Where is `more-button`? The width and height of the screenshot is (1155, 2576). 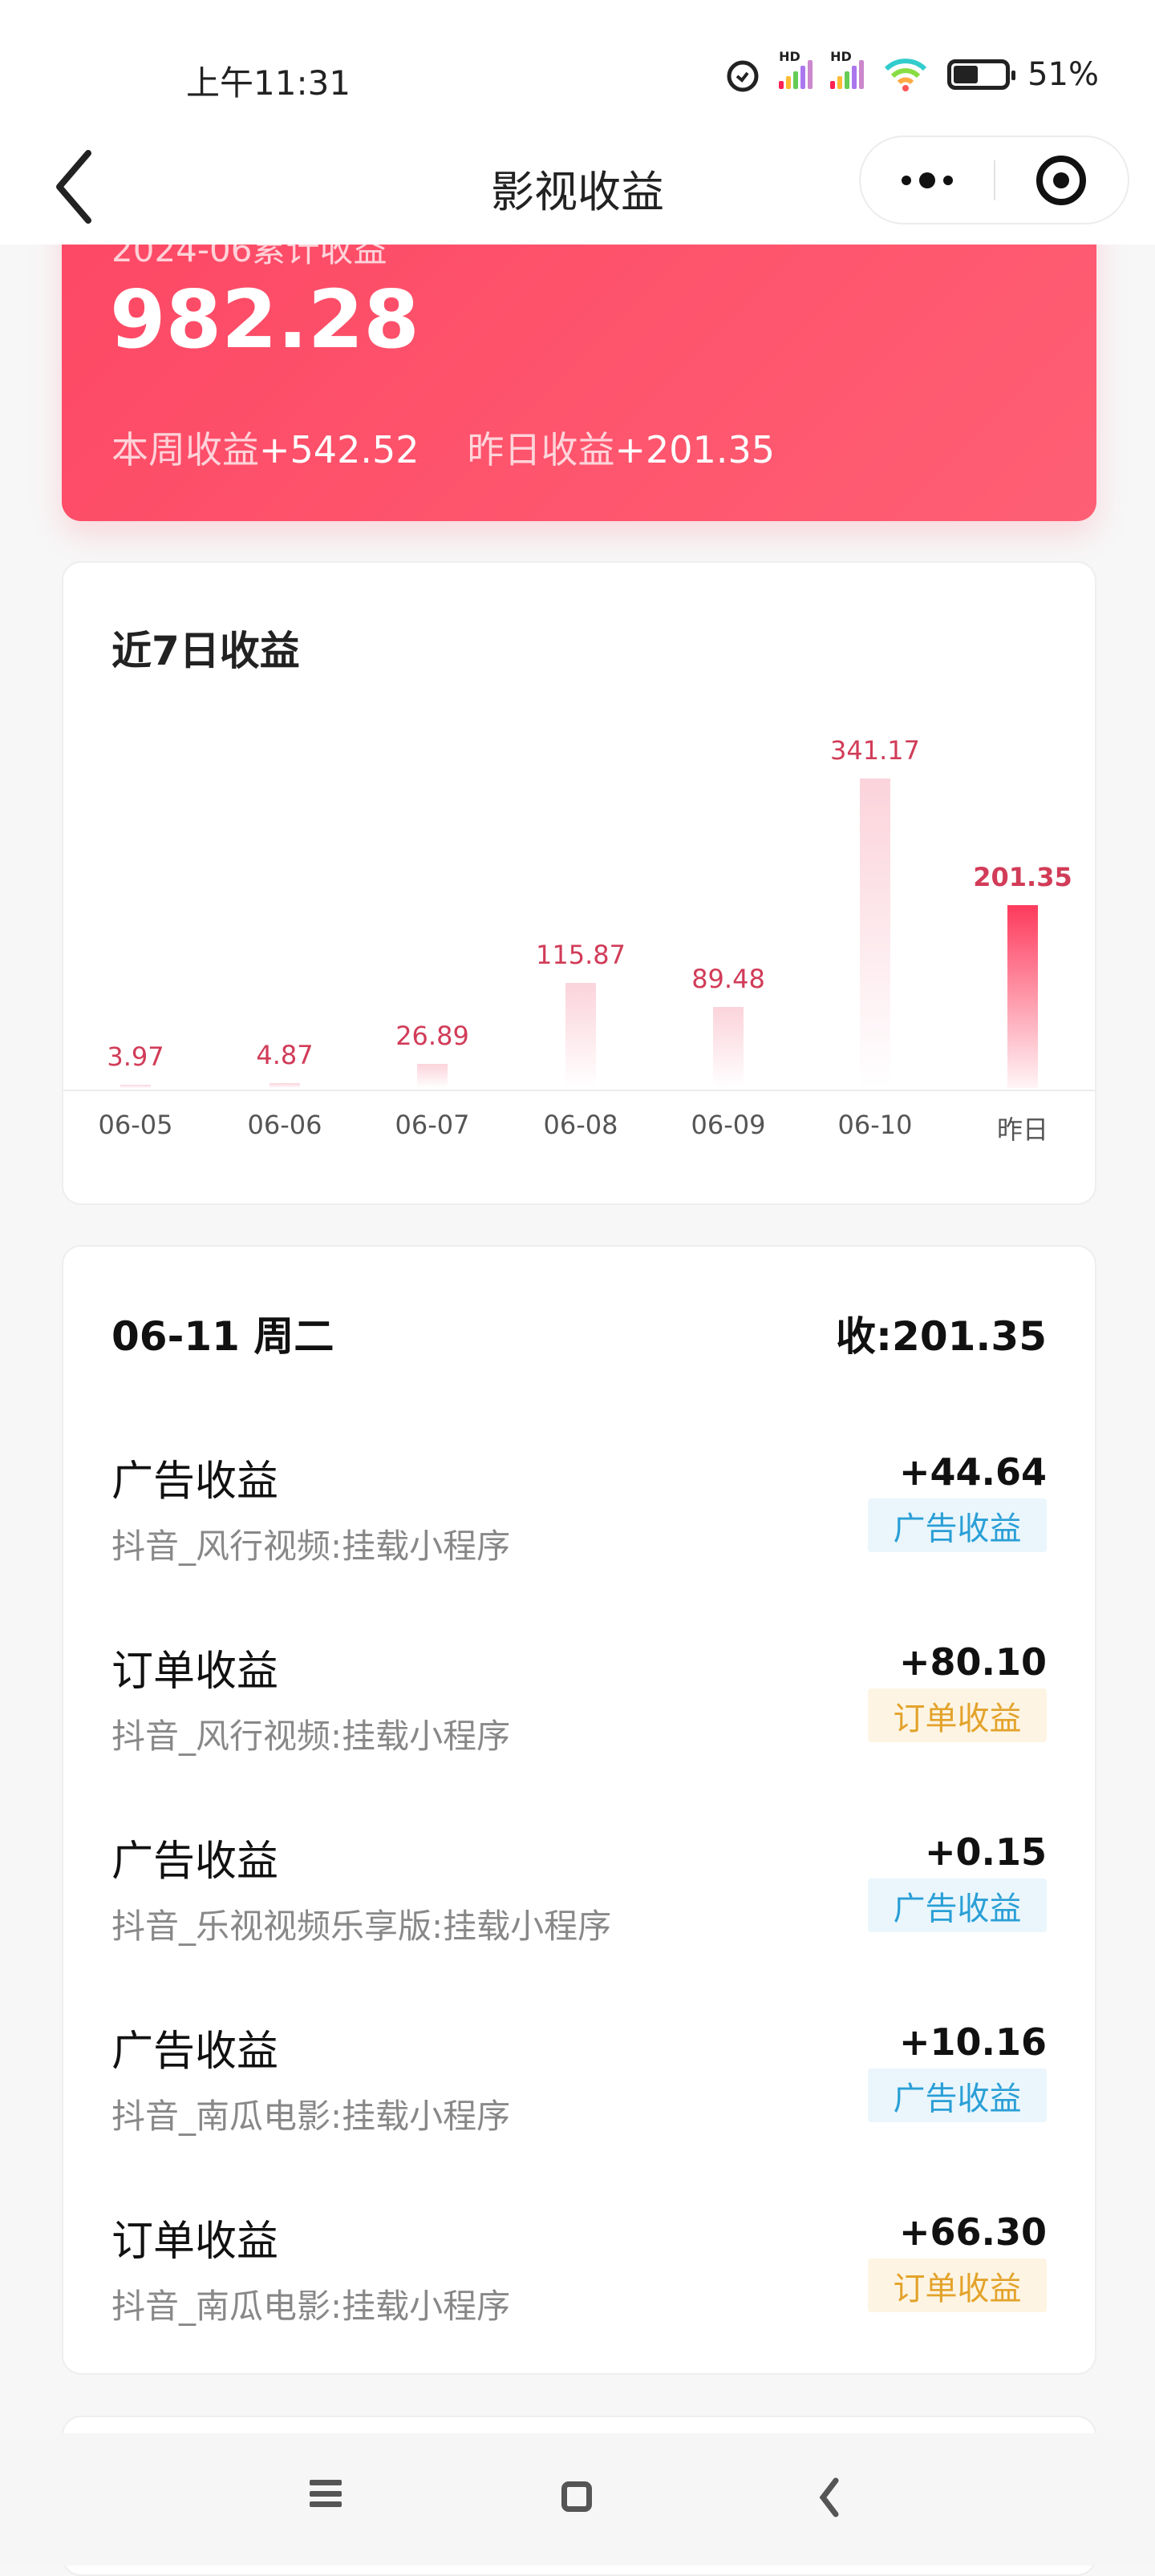
more-button is located at coordinates (927, 180).